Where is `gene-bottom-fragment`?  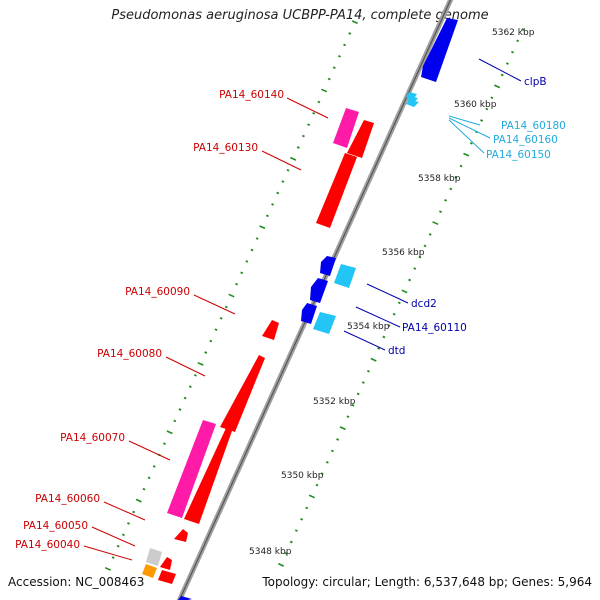 gene-bottom-fragment is located at coordinates (185, 598).